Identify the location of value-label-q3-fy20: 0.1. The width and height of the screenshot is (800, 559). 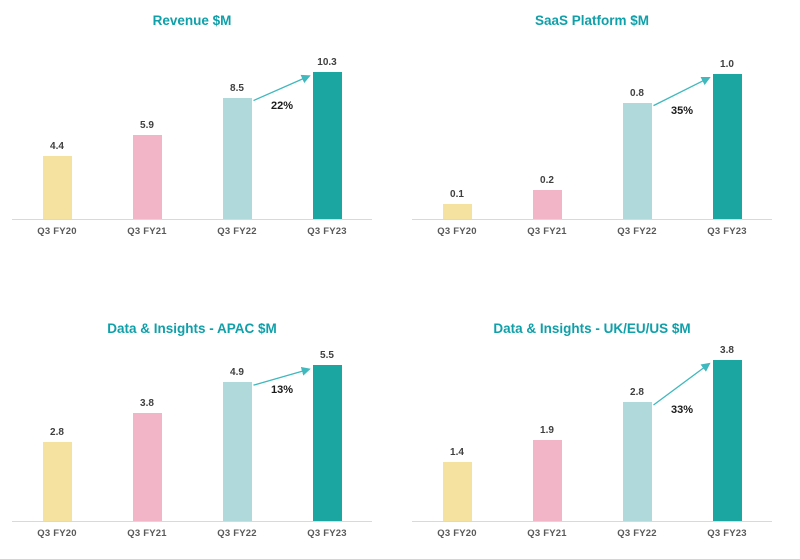
(457, 195).